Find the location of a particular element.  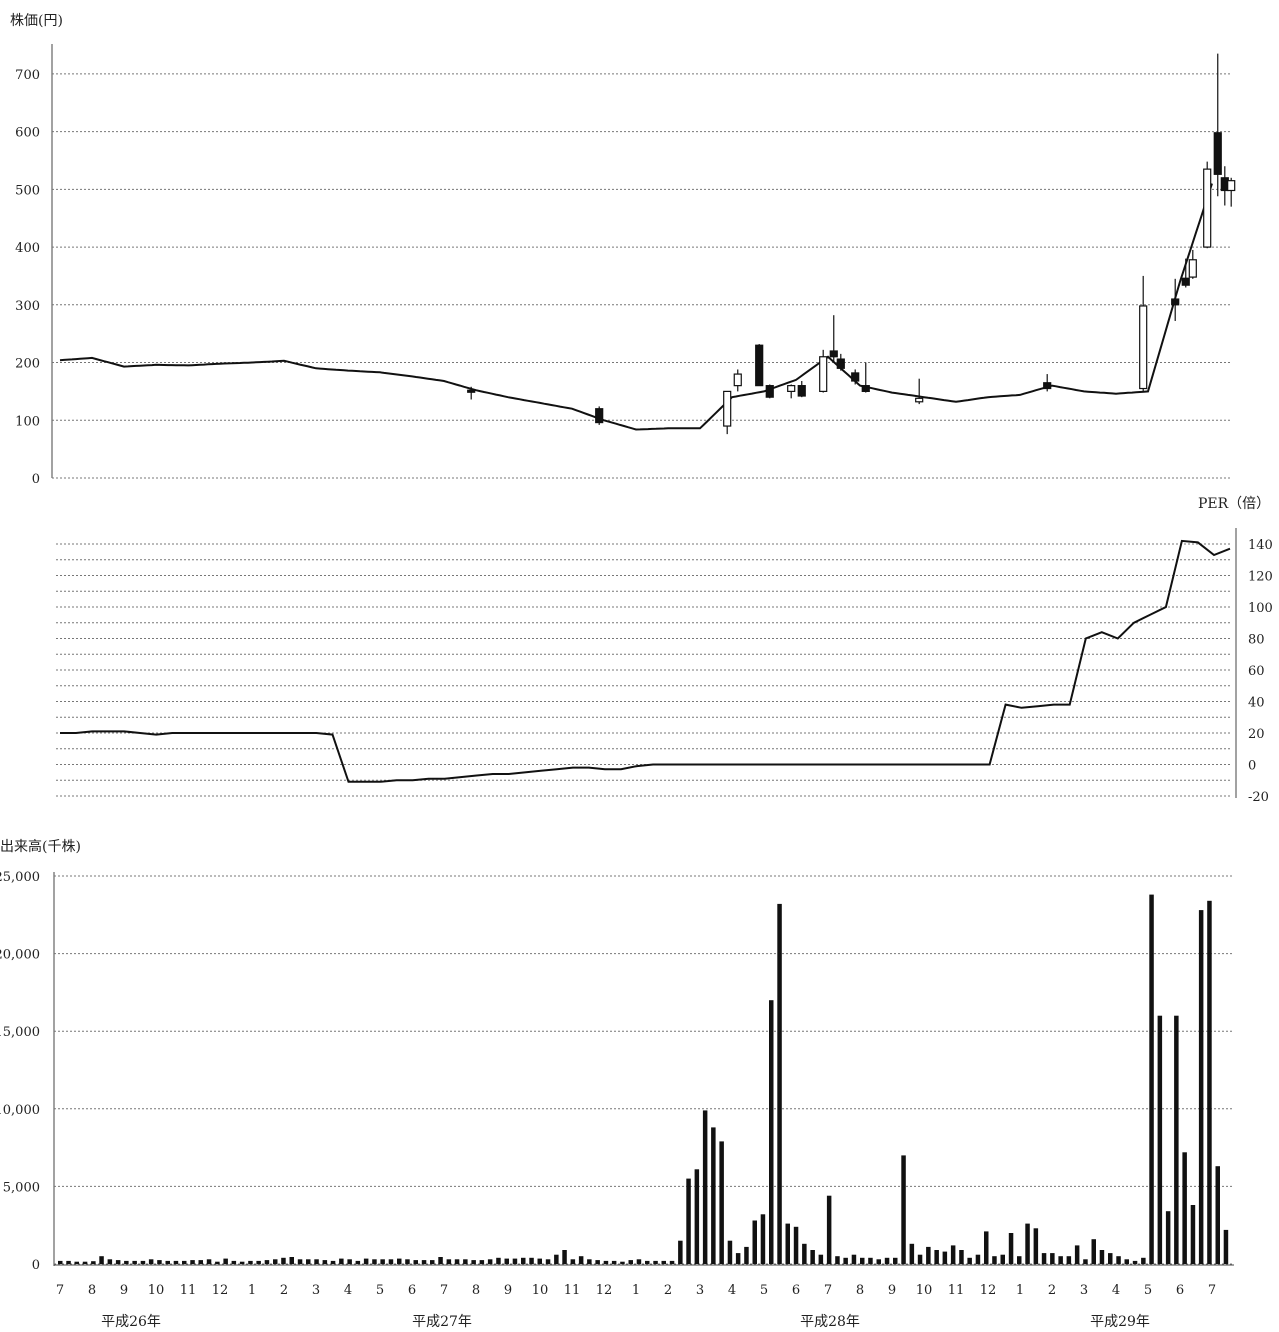

price-tick-label: 100 is located at coordinates (27, 421).